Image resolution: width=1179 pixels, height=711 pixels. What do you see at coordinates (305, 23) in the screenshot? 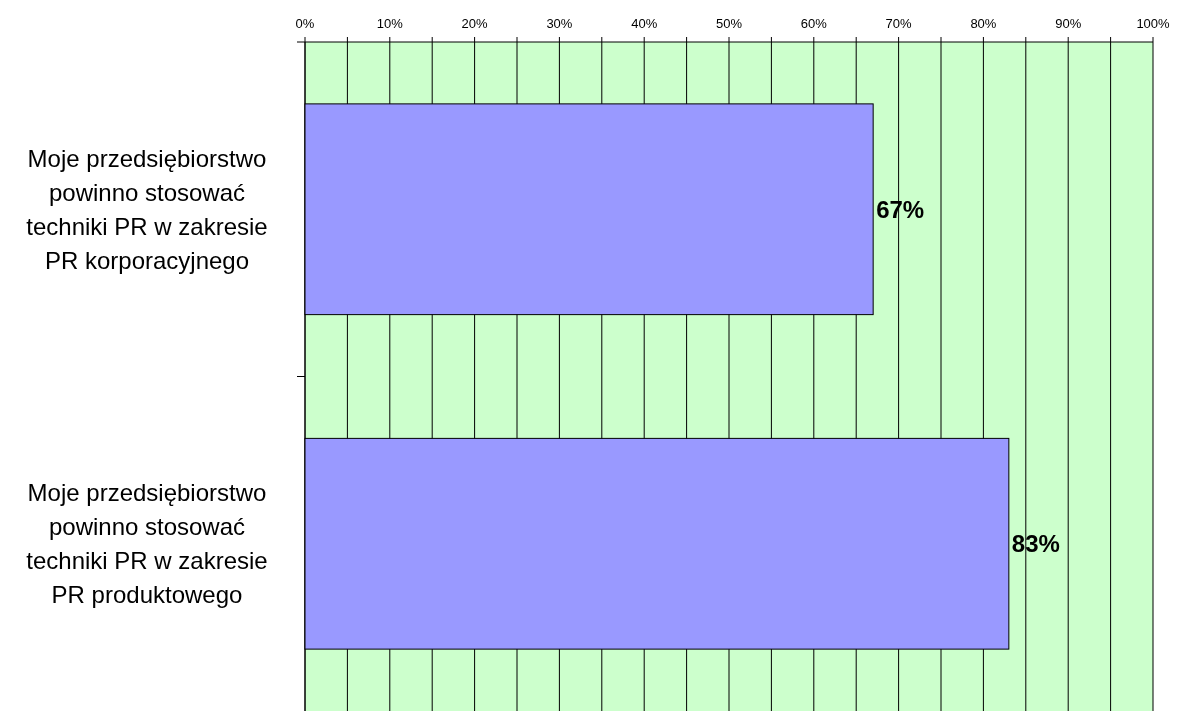
I see `x-tick-label: 0%` at bounding box center [305, 23].